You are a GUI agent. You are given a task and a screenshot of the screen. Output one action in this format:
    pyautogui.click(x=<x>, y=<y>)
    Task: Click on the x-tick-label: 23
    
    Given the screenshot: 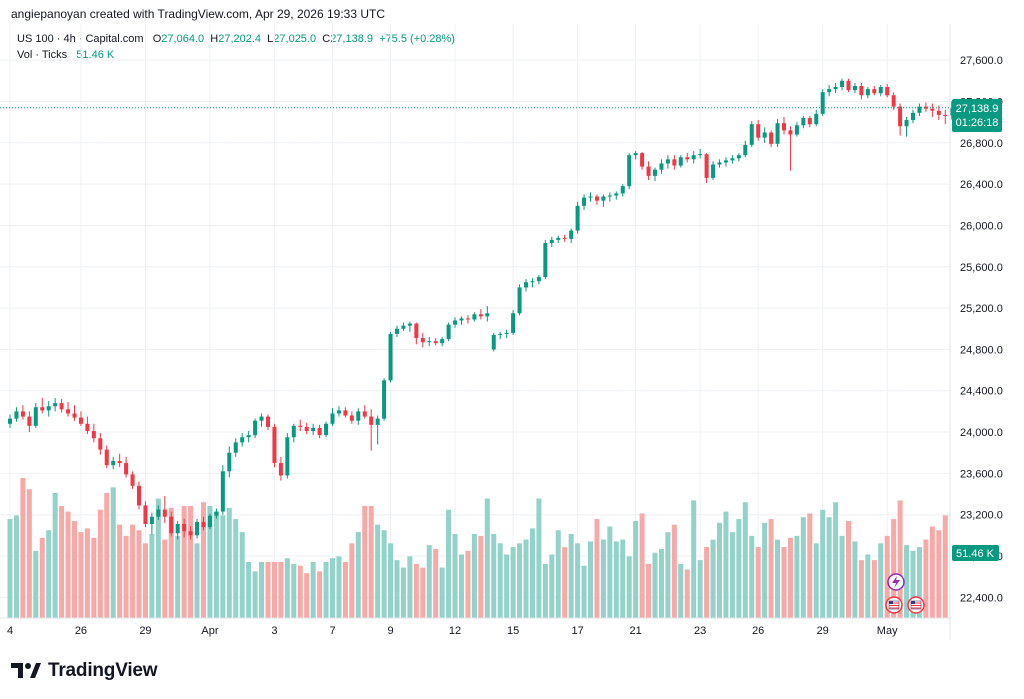 What is the action you would take?
    pyautogui.click(x=700, y=631)
    